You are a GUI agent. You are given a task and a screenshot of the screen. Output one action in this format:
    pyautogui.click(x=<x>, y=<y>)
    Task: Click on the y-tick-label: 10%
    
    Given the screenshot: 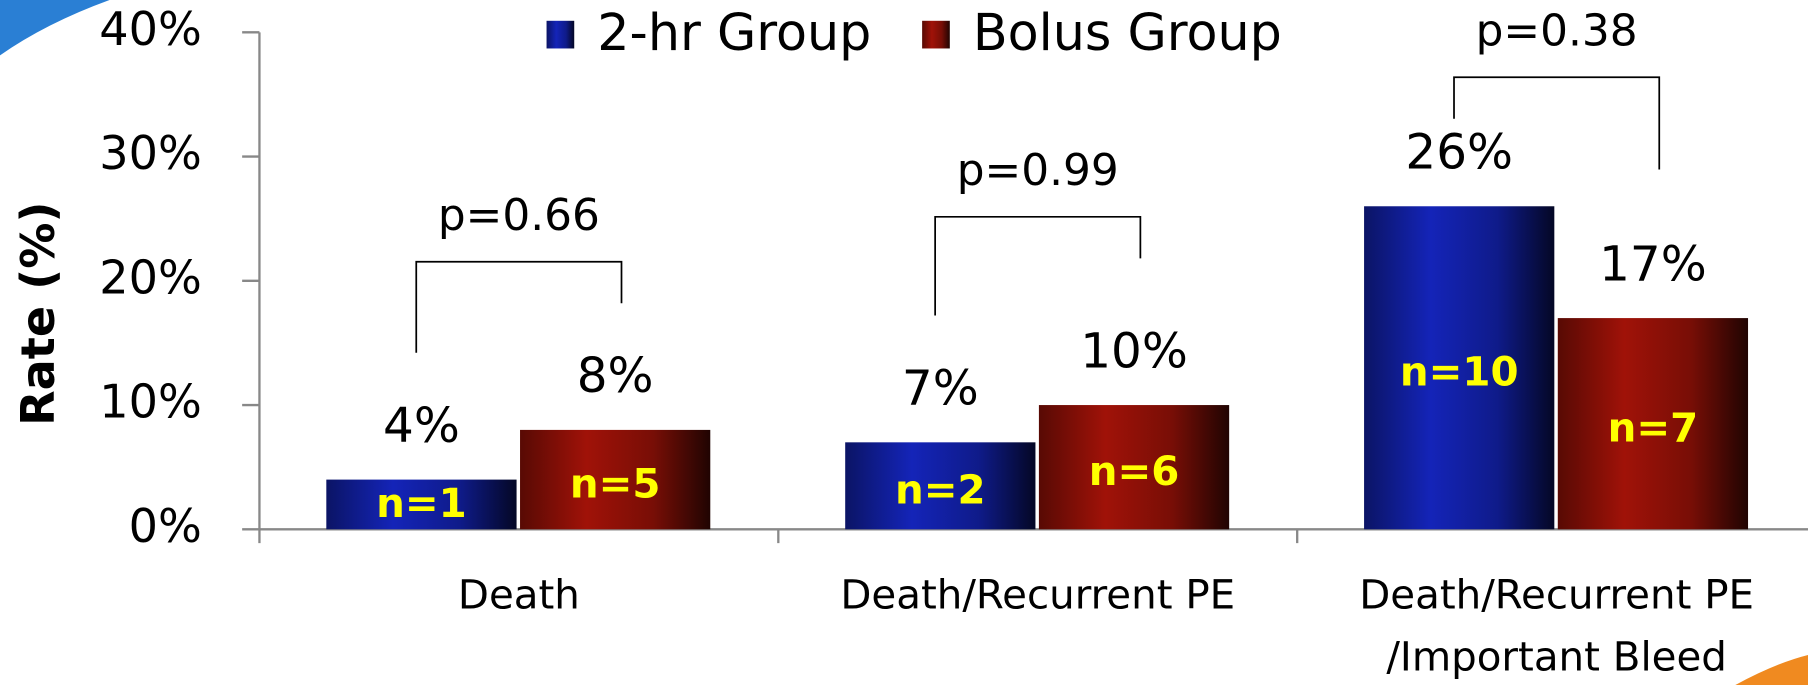 What is the action you would take?
    pyautogui.click(x=150, y=402)
    